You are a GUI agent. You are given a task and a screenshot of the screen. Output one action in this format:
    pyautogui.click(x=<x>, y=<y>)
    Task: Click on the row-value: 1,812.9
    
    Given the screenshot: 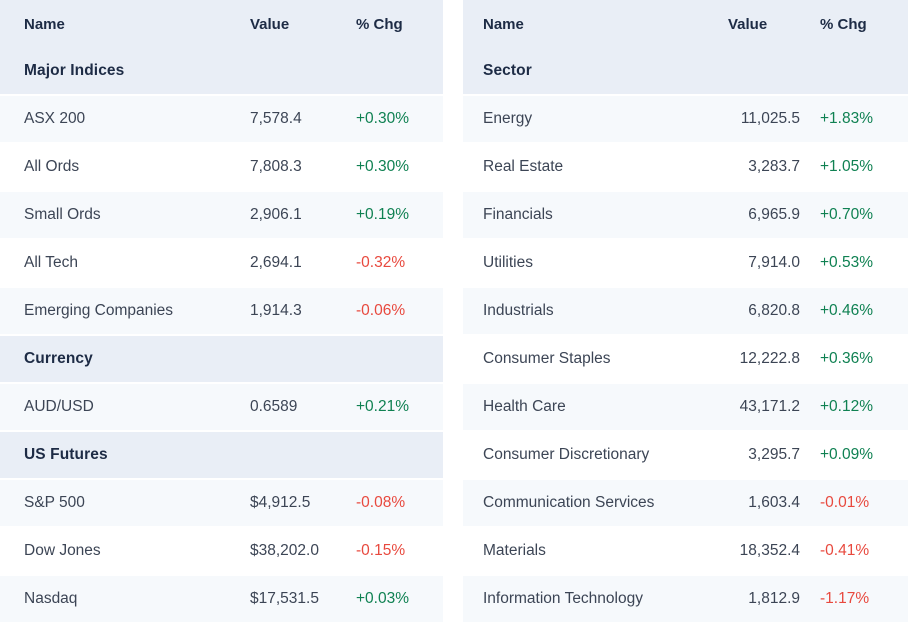 What is the action you would take?
    pyautogui.click(x=774, y=598)
    